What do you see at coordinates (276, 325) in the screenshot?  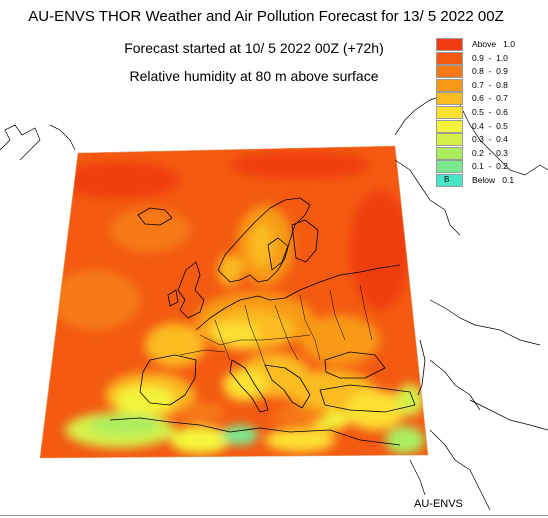 I see `country-borders` at bounding box center [276, 325].